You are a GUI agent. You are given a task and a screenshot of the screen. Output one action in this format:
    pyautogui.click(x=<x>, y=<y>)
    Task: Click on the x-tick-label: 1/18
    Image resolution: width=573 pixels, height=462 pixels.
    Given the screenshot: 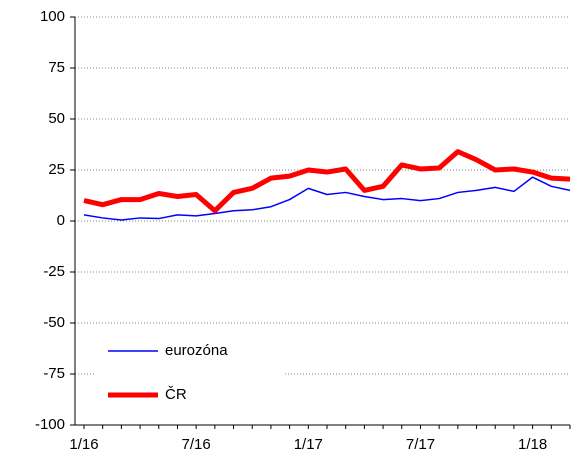 What is the action you would take?
    pyautogui.click(x=532, y=444)
    